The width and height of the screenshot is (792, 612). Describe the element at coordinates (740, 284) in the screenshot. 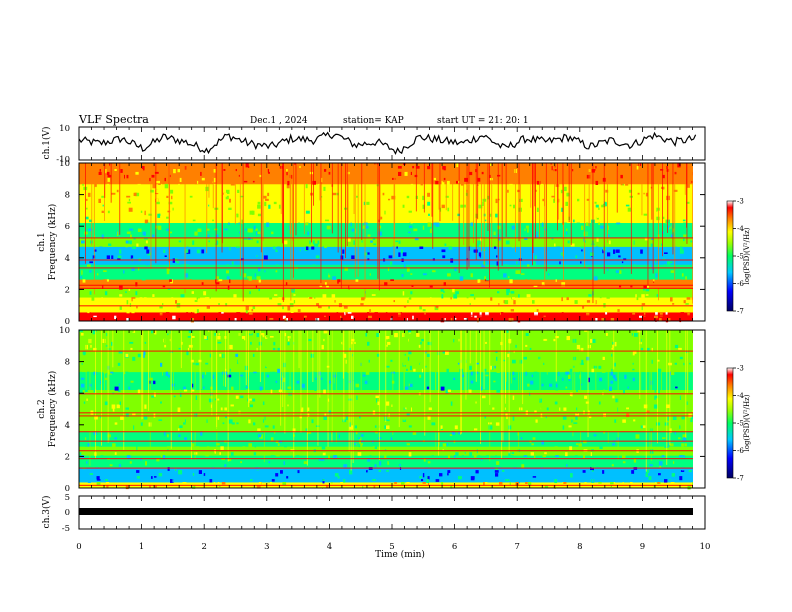

I see `colorbar-ch1-tick--6: -6` at that location.